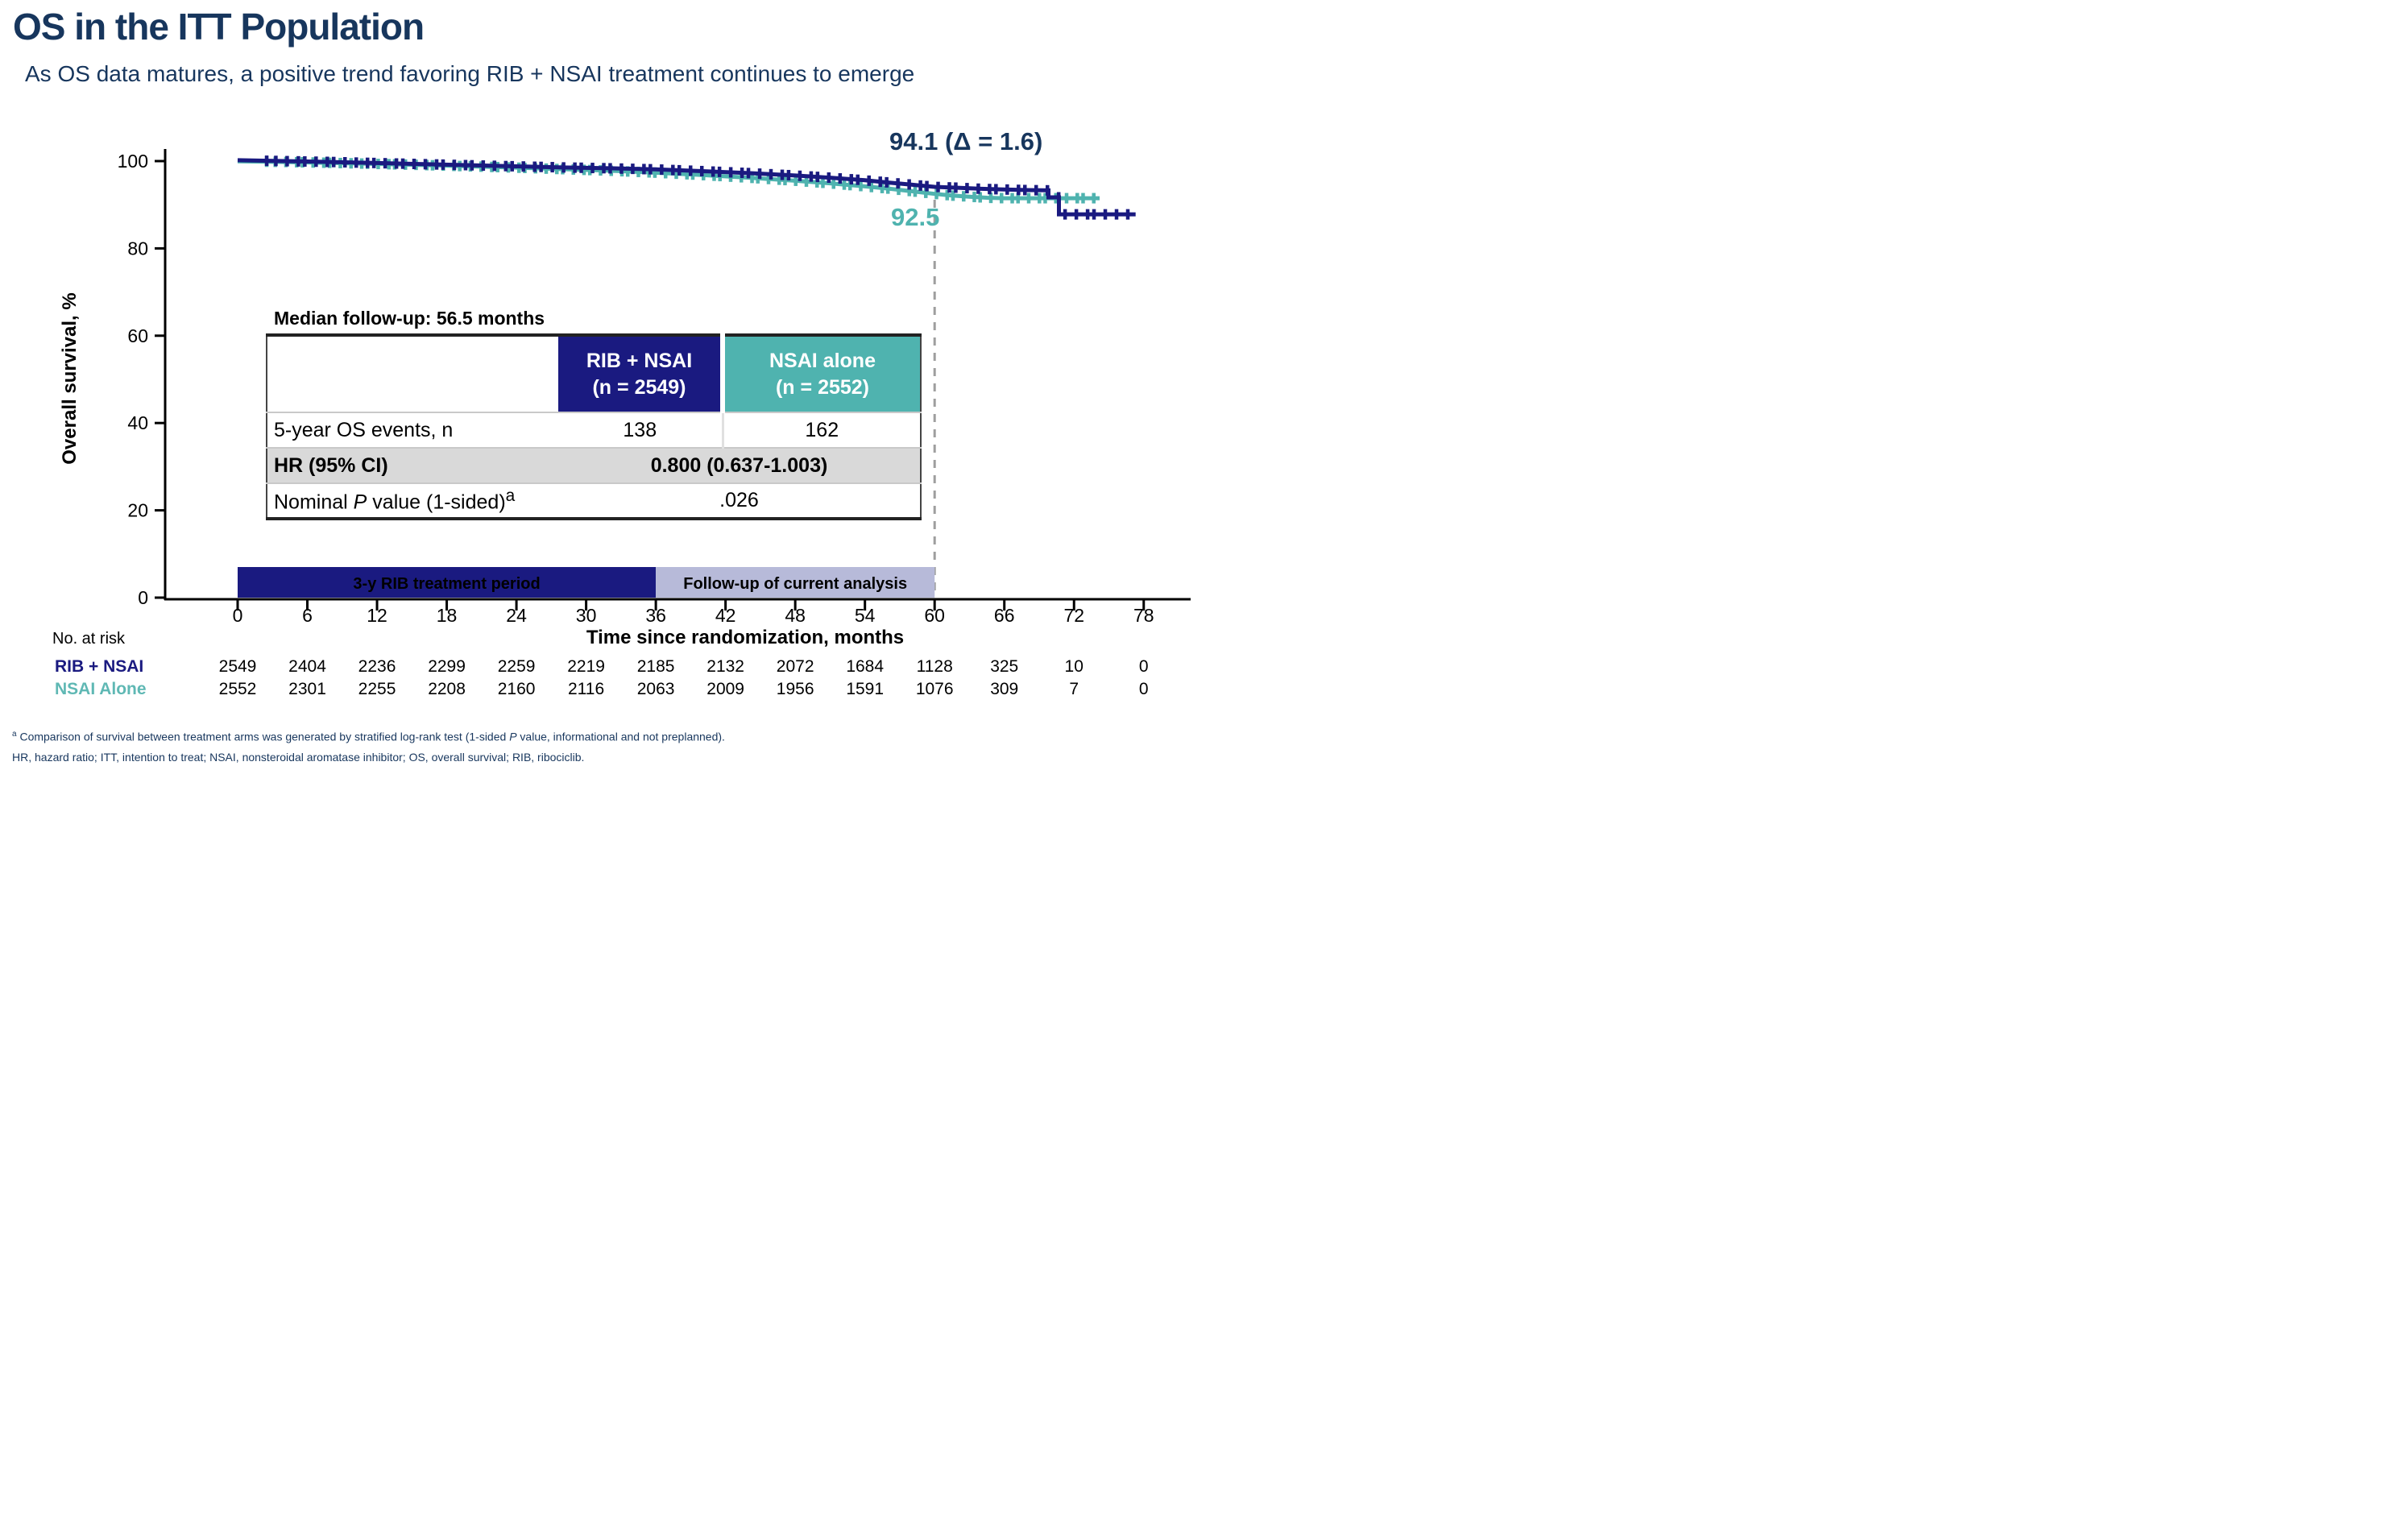 This screenshot has width=2399, height=1540. I want to click on risk-value: 2160, so click(516, 689).